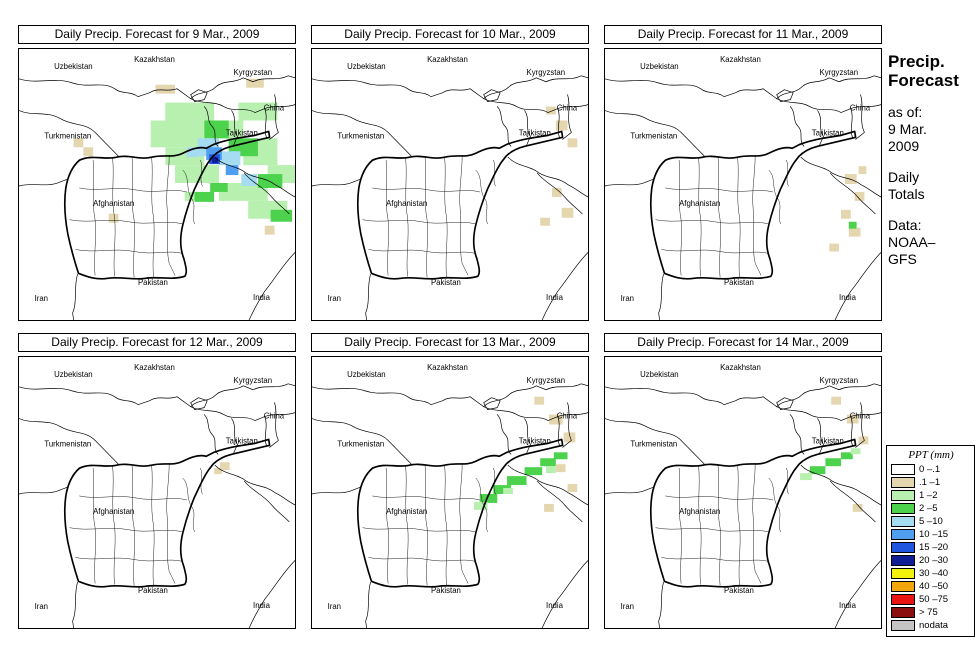  I want to click on figure-title-line2: Forecast, so click(923, 80).